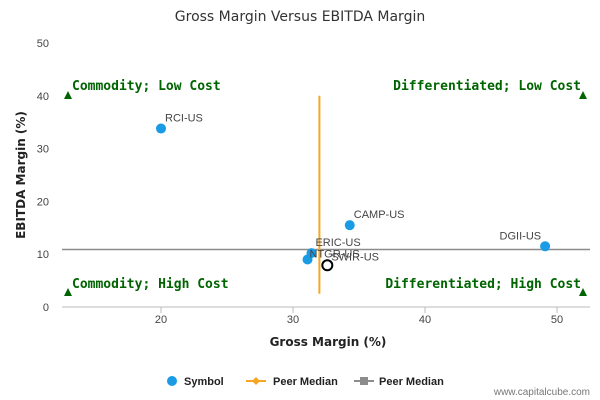  What do you see at coordinates (328, 342) in the screenshot?
I see `x-axis-title: Gross Margin (%)` at bounding box center [328, 342].